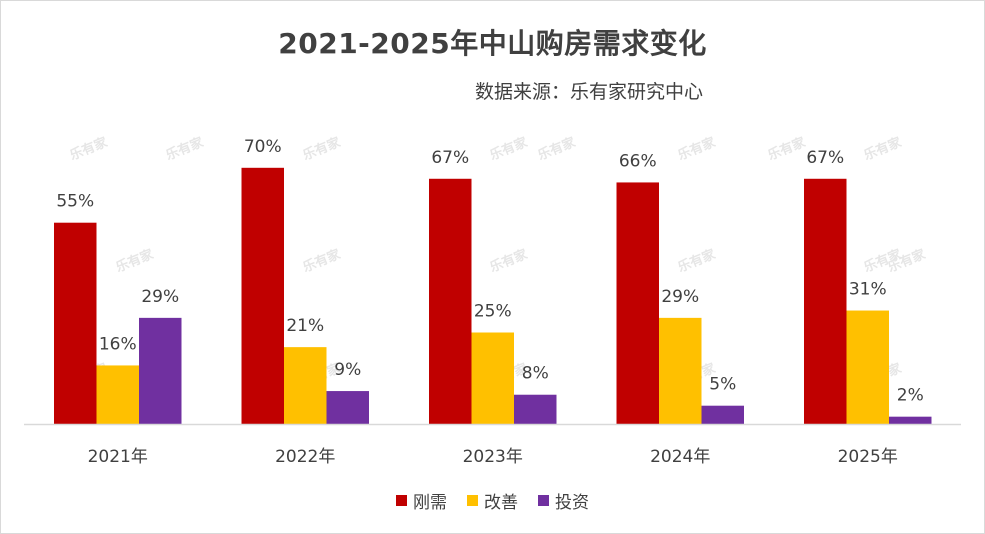 The width and height of the screenshot is (985, 534). Describe the element at coordinates (492, 378) in the screenshot. I see `bar-改善-2023年` at that location.